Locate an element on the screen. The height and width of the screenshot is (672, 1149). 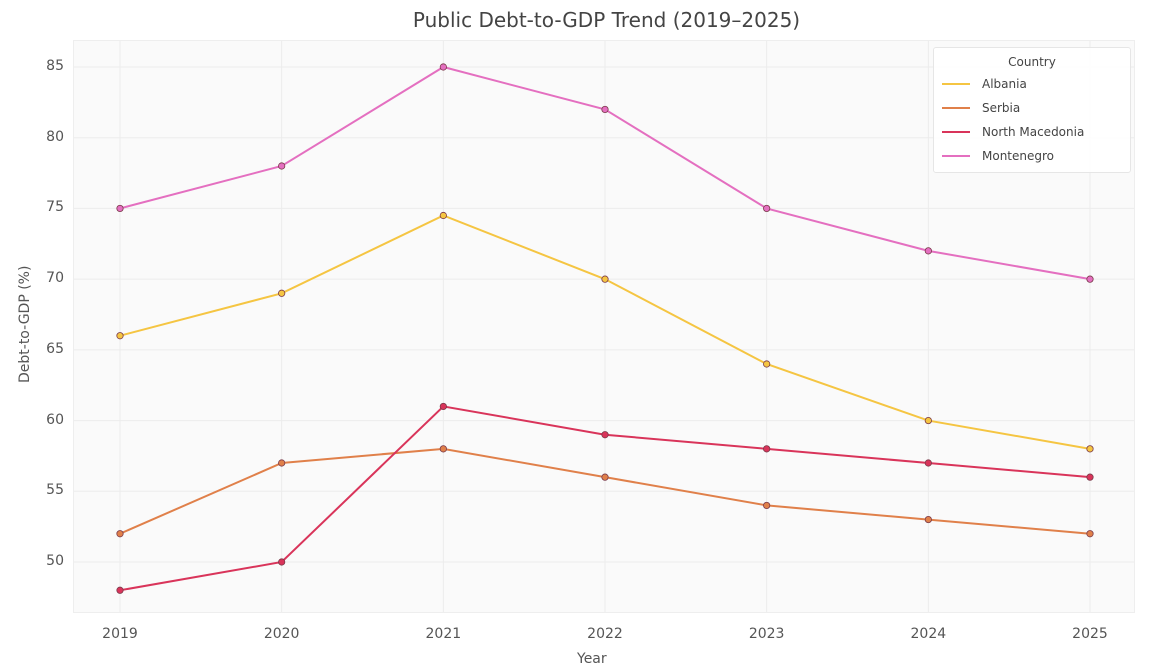
y-axis-label: Debt-to-GDP (%) is located at coordinates (25, 324).